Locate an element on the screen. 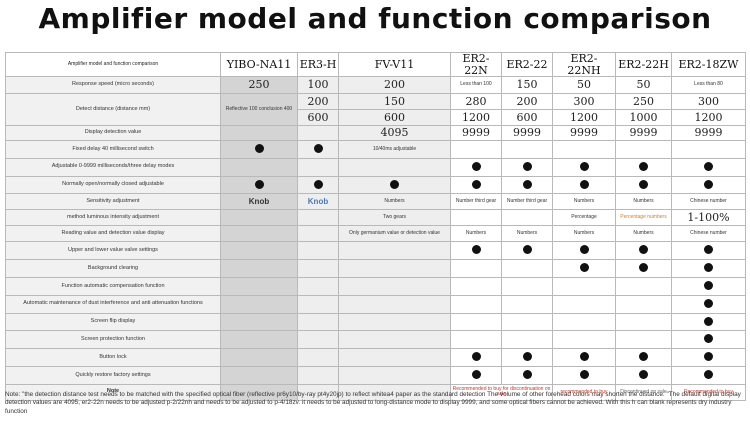 Image resolution: width=750 pixels, height=430 pixels. note-cell: Discontinued on sale is located at coordinates (643, 392).